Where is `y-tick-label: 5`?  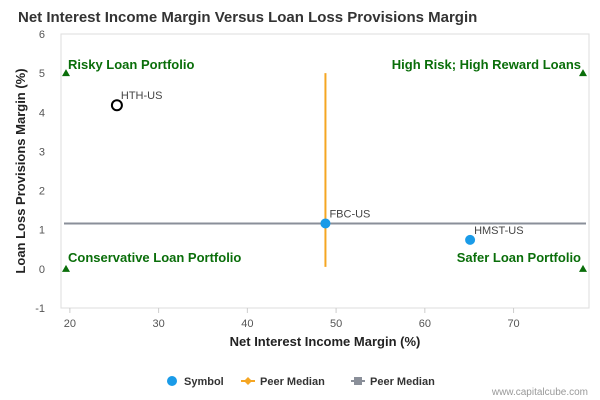
y-tick-label: 5 is located at coordinates (42, 74).